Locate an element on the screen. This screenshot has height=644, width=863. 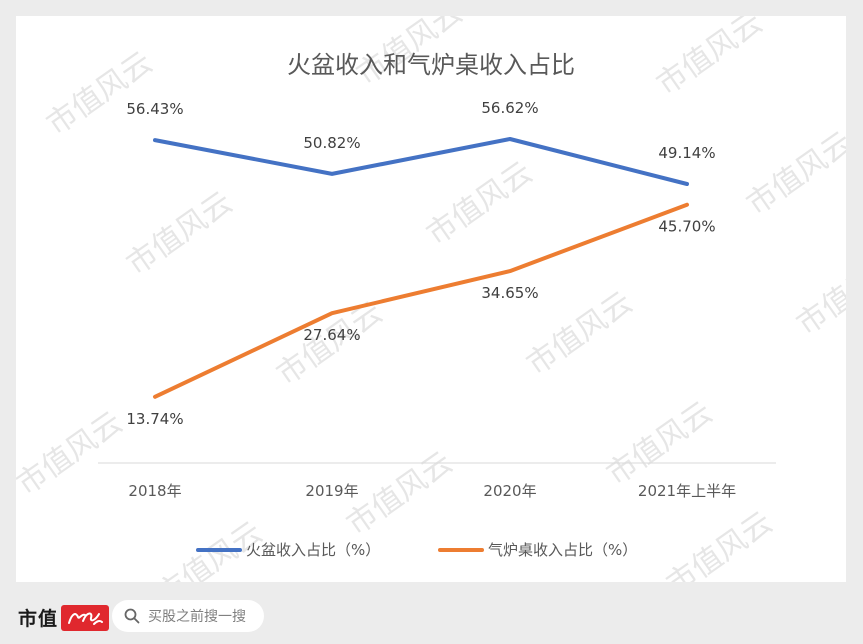
search-placeholder: 买股之前搜一搜 is located at coordinates (197, 617).